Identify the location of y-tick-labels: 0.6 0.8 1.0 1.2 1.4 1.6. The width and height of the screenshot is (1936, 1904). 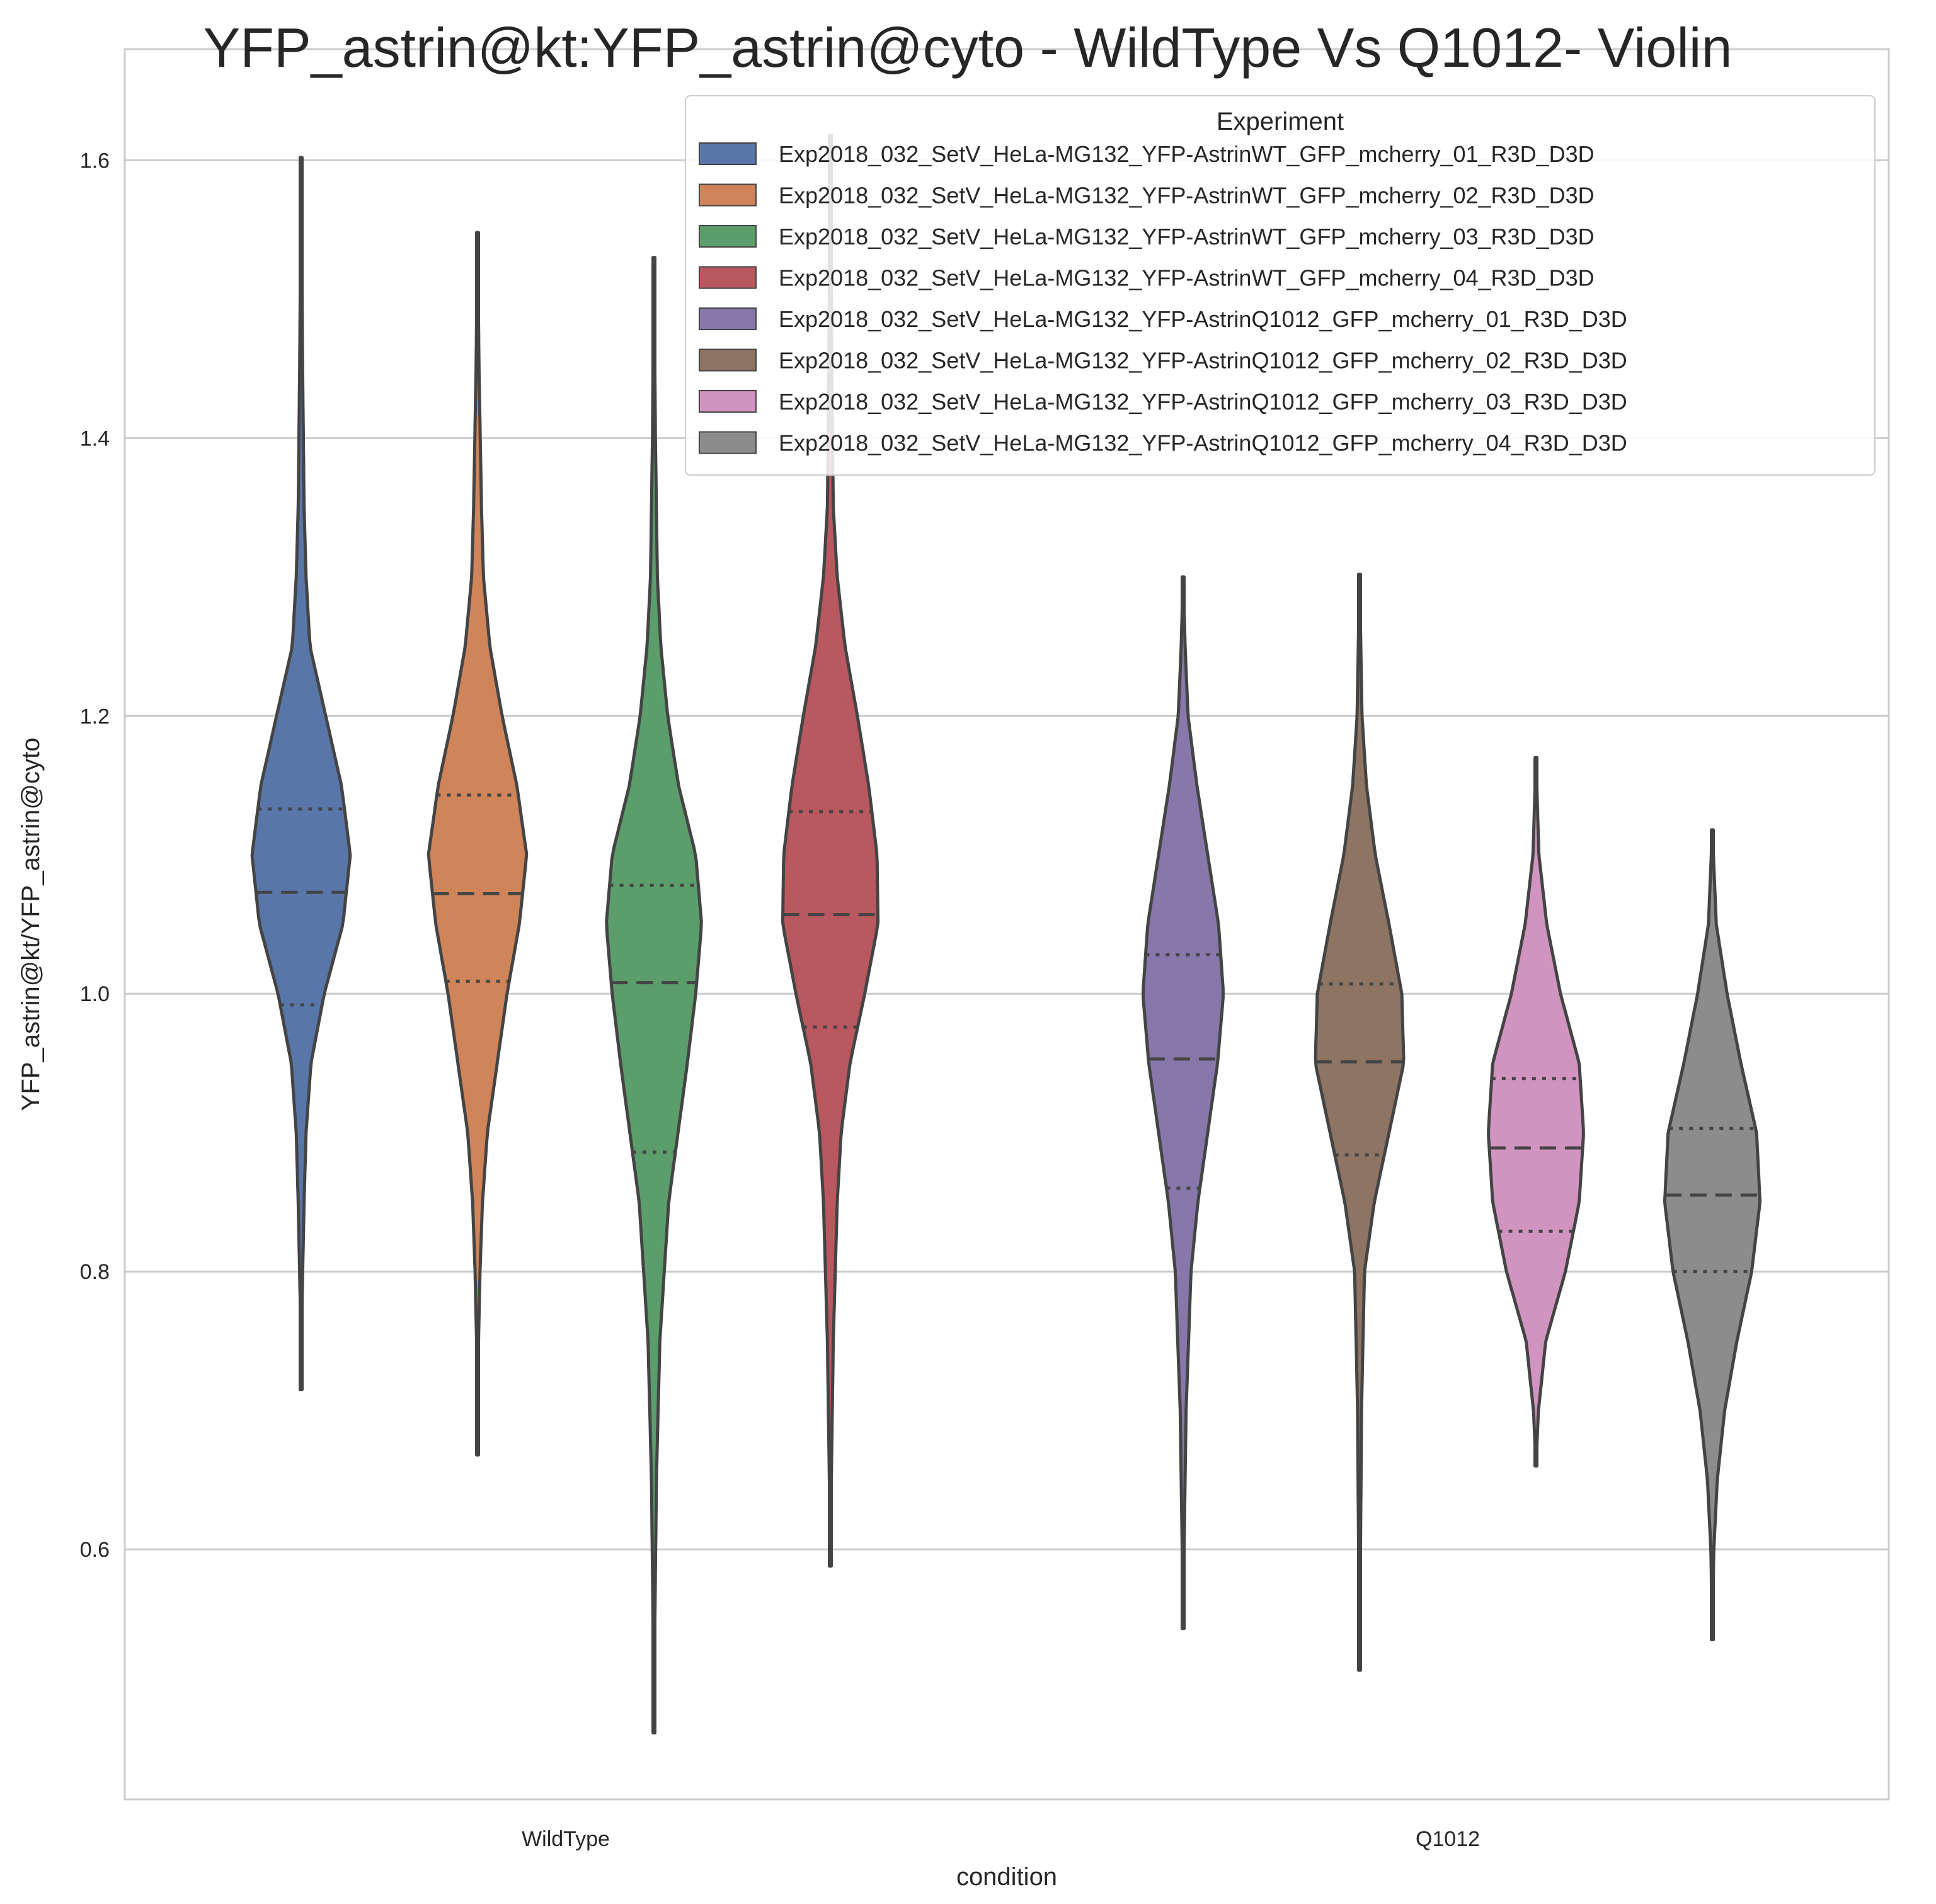
(95, 855).